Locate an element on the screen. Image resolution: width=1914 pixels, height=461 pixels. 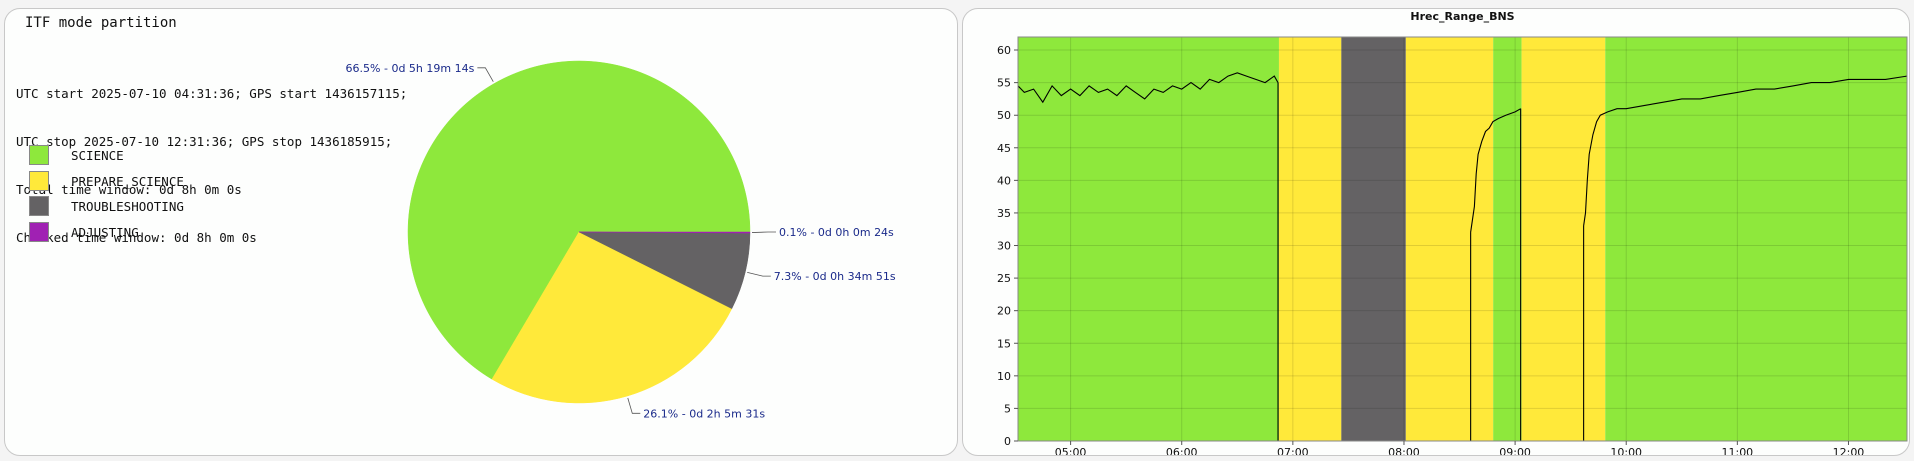
pie-slice-label: 66.5% - 0d 5h 19m 14s is located at coordinates (410, 68).